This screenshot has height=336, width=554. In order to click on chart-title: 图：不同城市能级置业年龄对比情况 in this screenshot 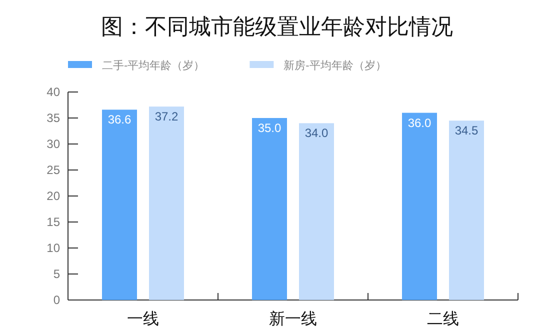, I will do `click(277, 26)`.